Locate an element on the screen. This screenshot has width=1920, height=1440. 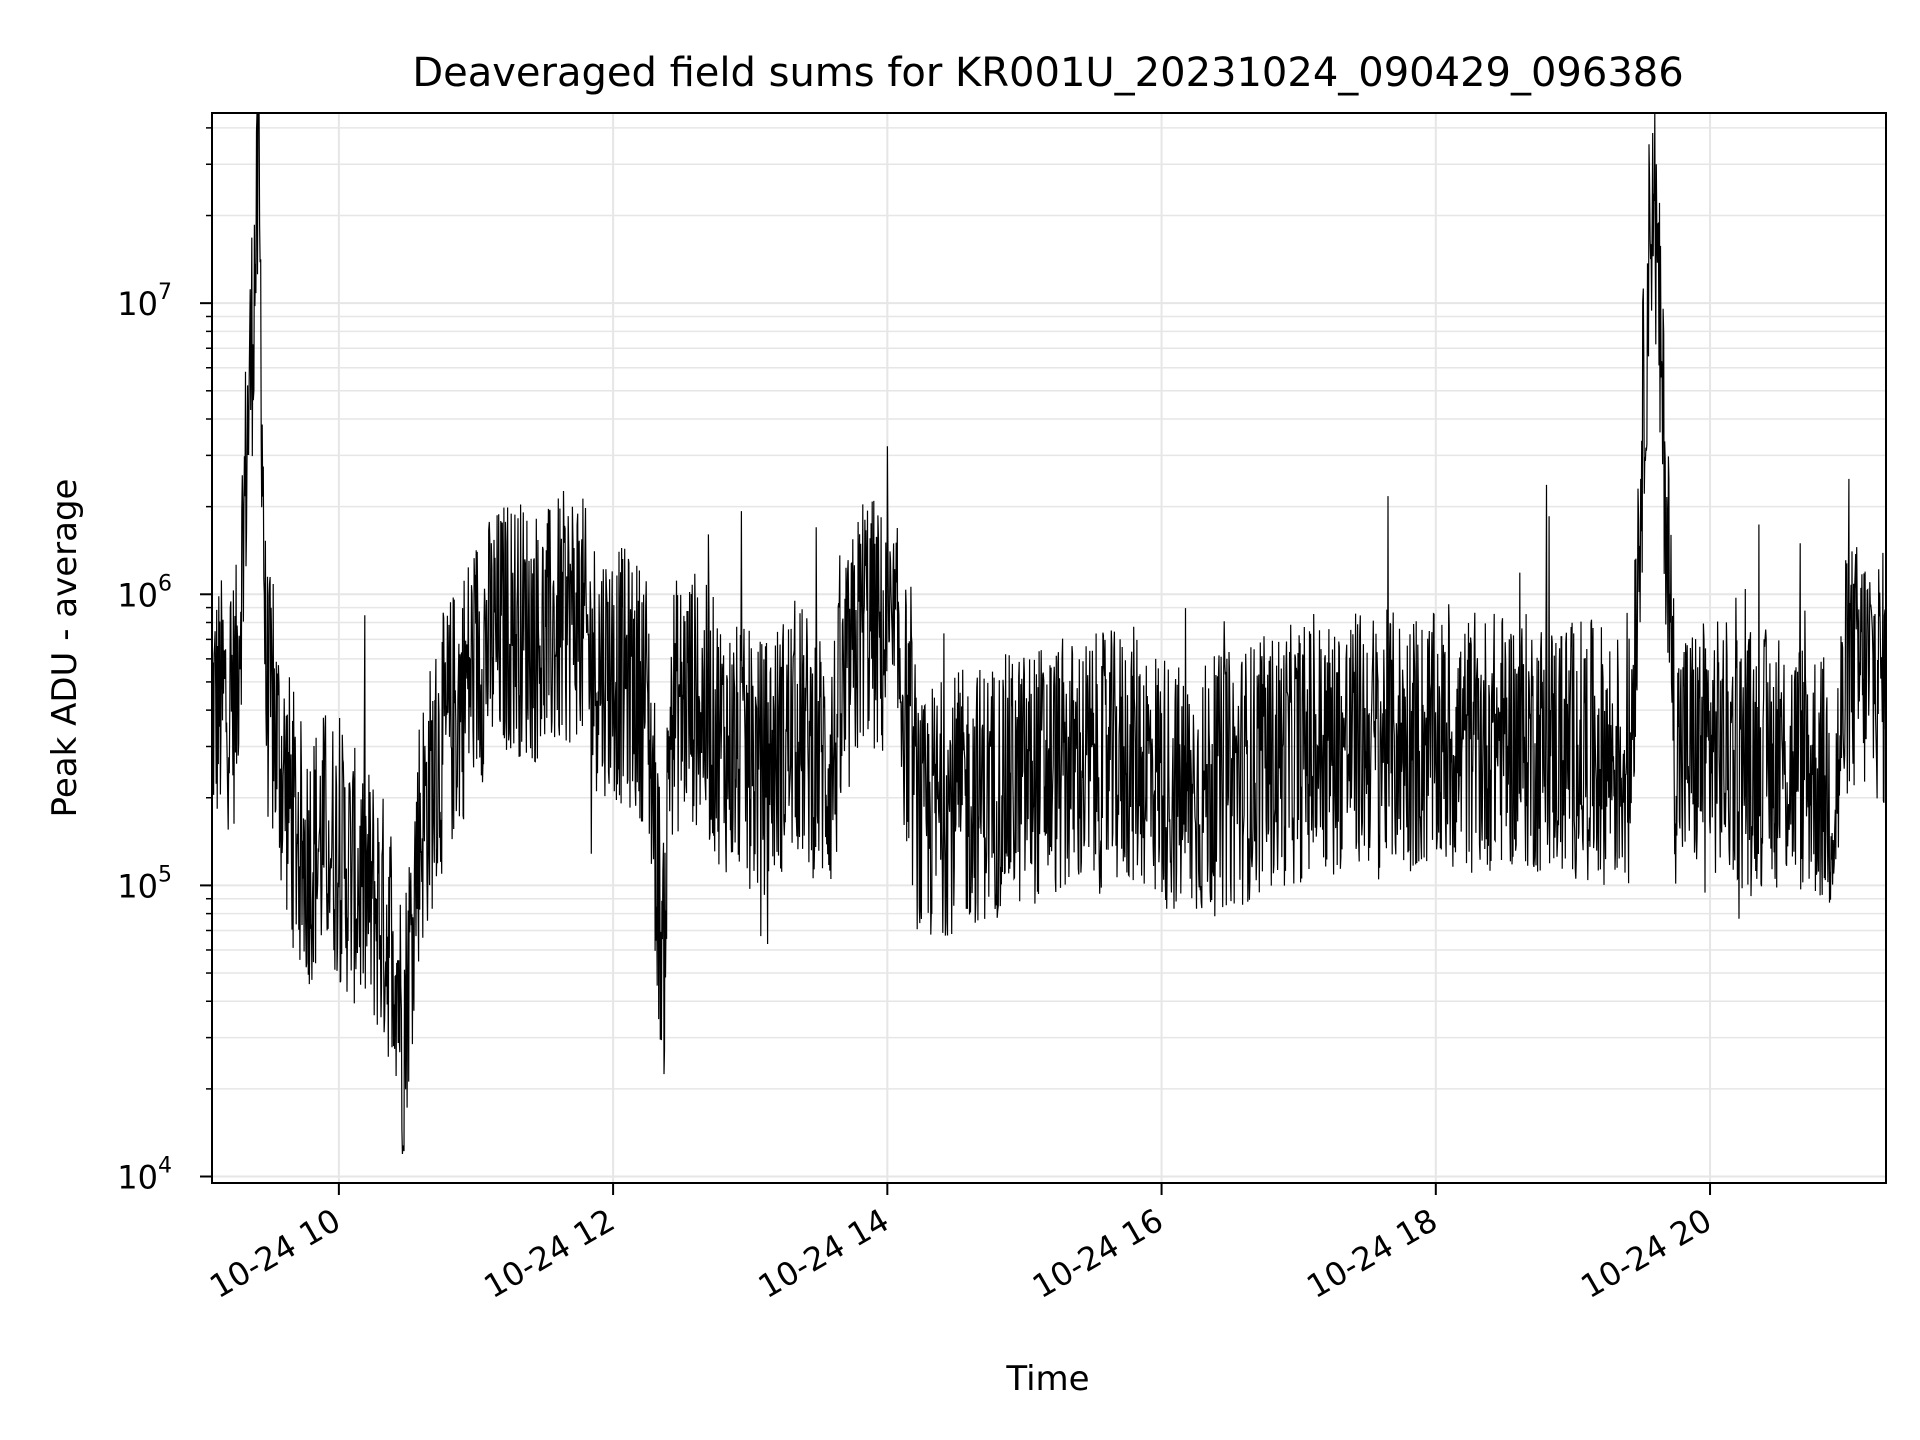
y-axis-label: Peak ADU - average is located at coordinates (65, 648).